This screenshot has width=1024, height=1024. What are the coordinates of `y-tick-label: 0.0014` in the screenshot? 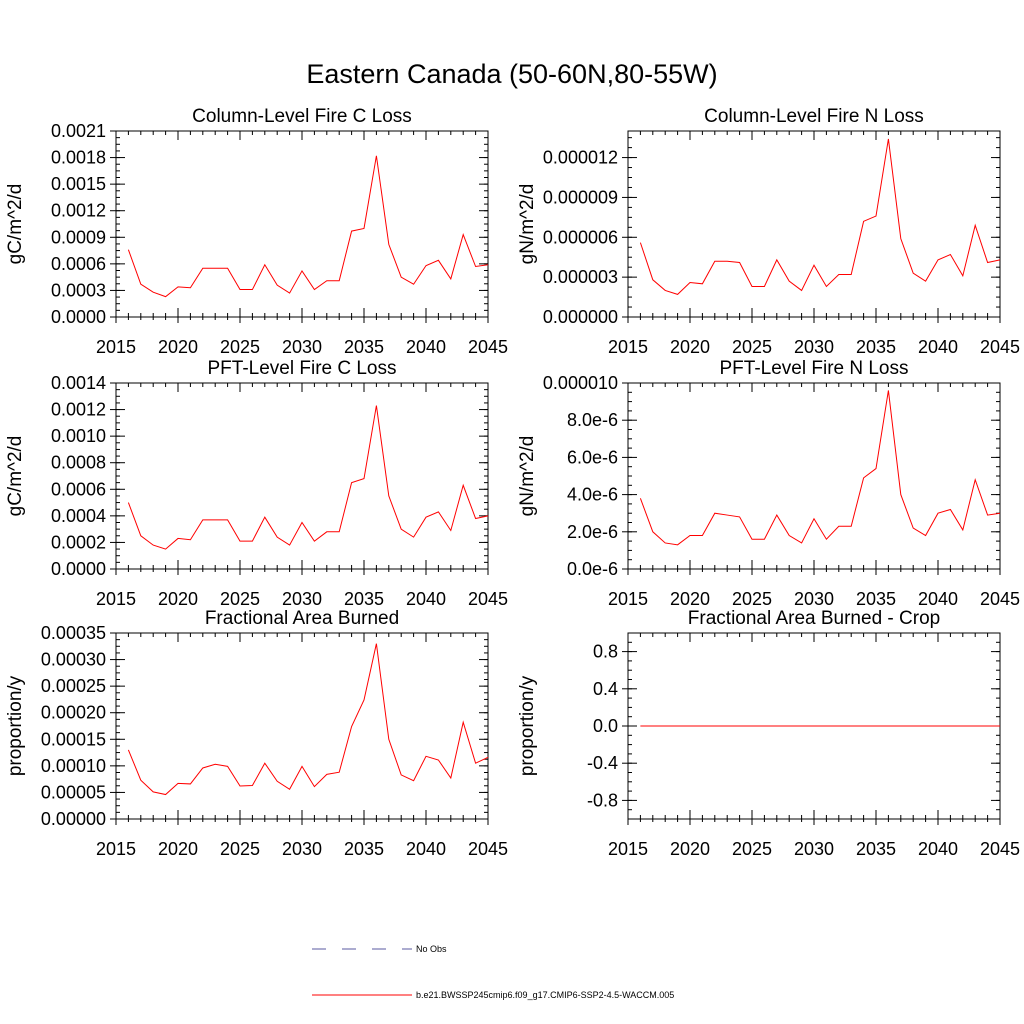 It's located at (78, 383).